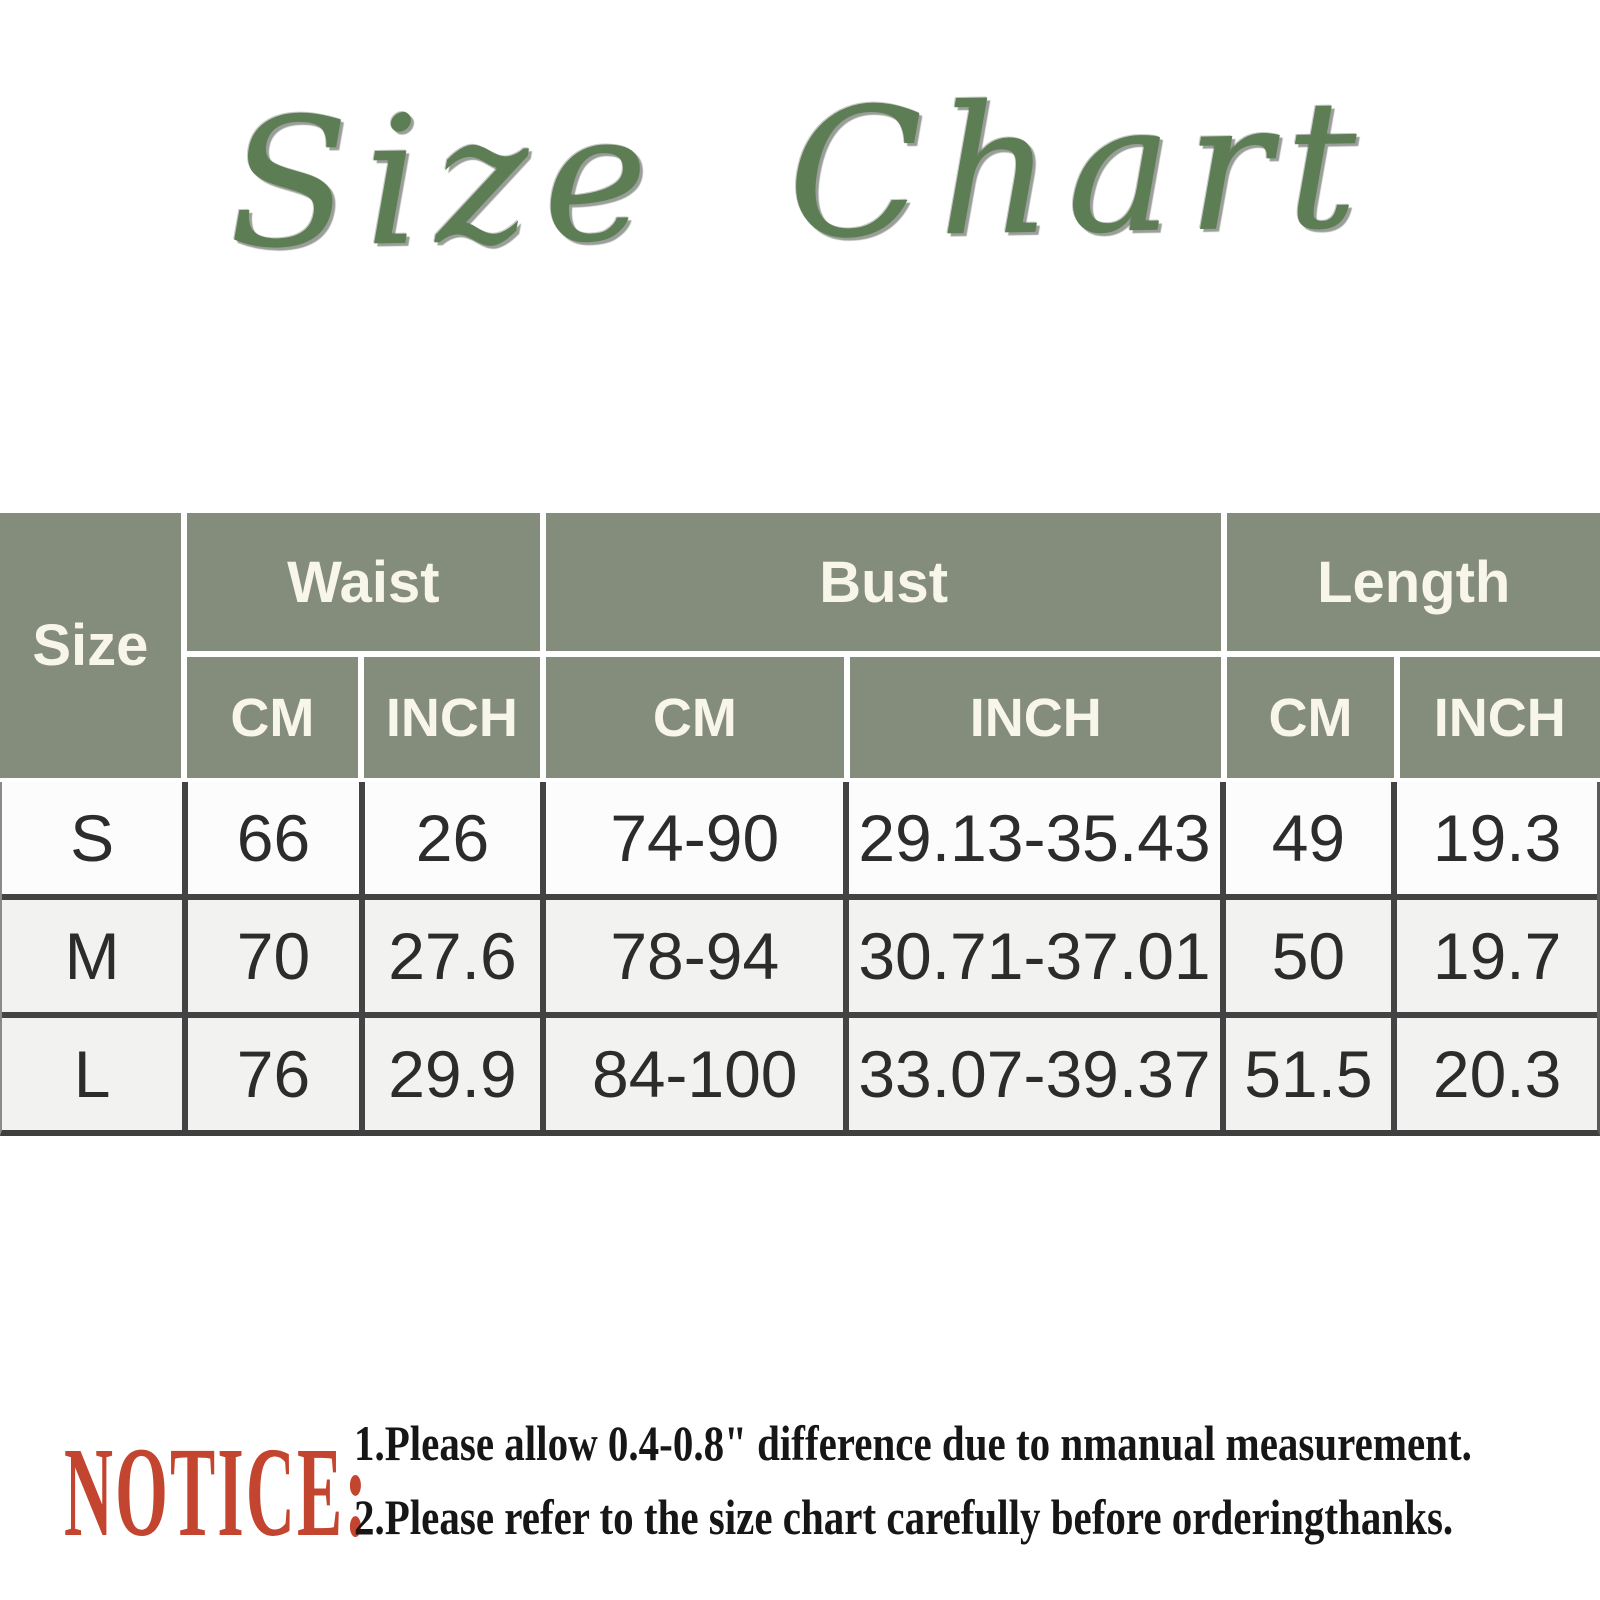 The height and width of the screenshot is (1600, 1600). What do you see at coordinates (92, 956) in the screenshot?
I see `cell-size: M` at bounding box center [92, 956].